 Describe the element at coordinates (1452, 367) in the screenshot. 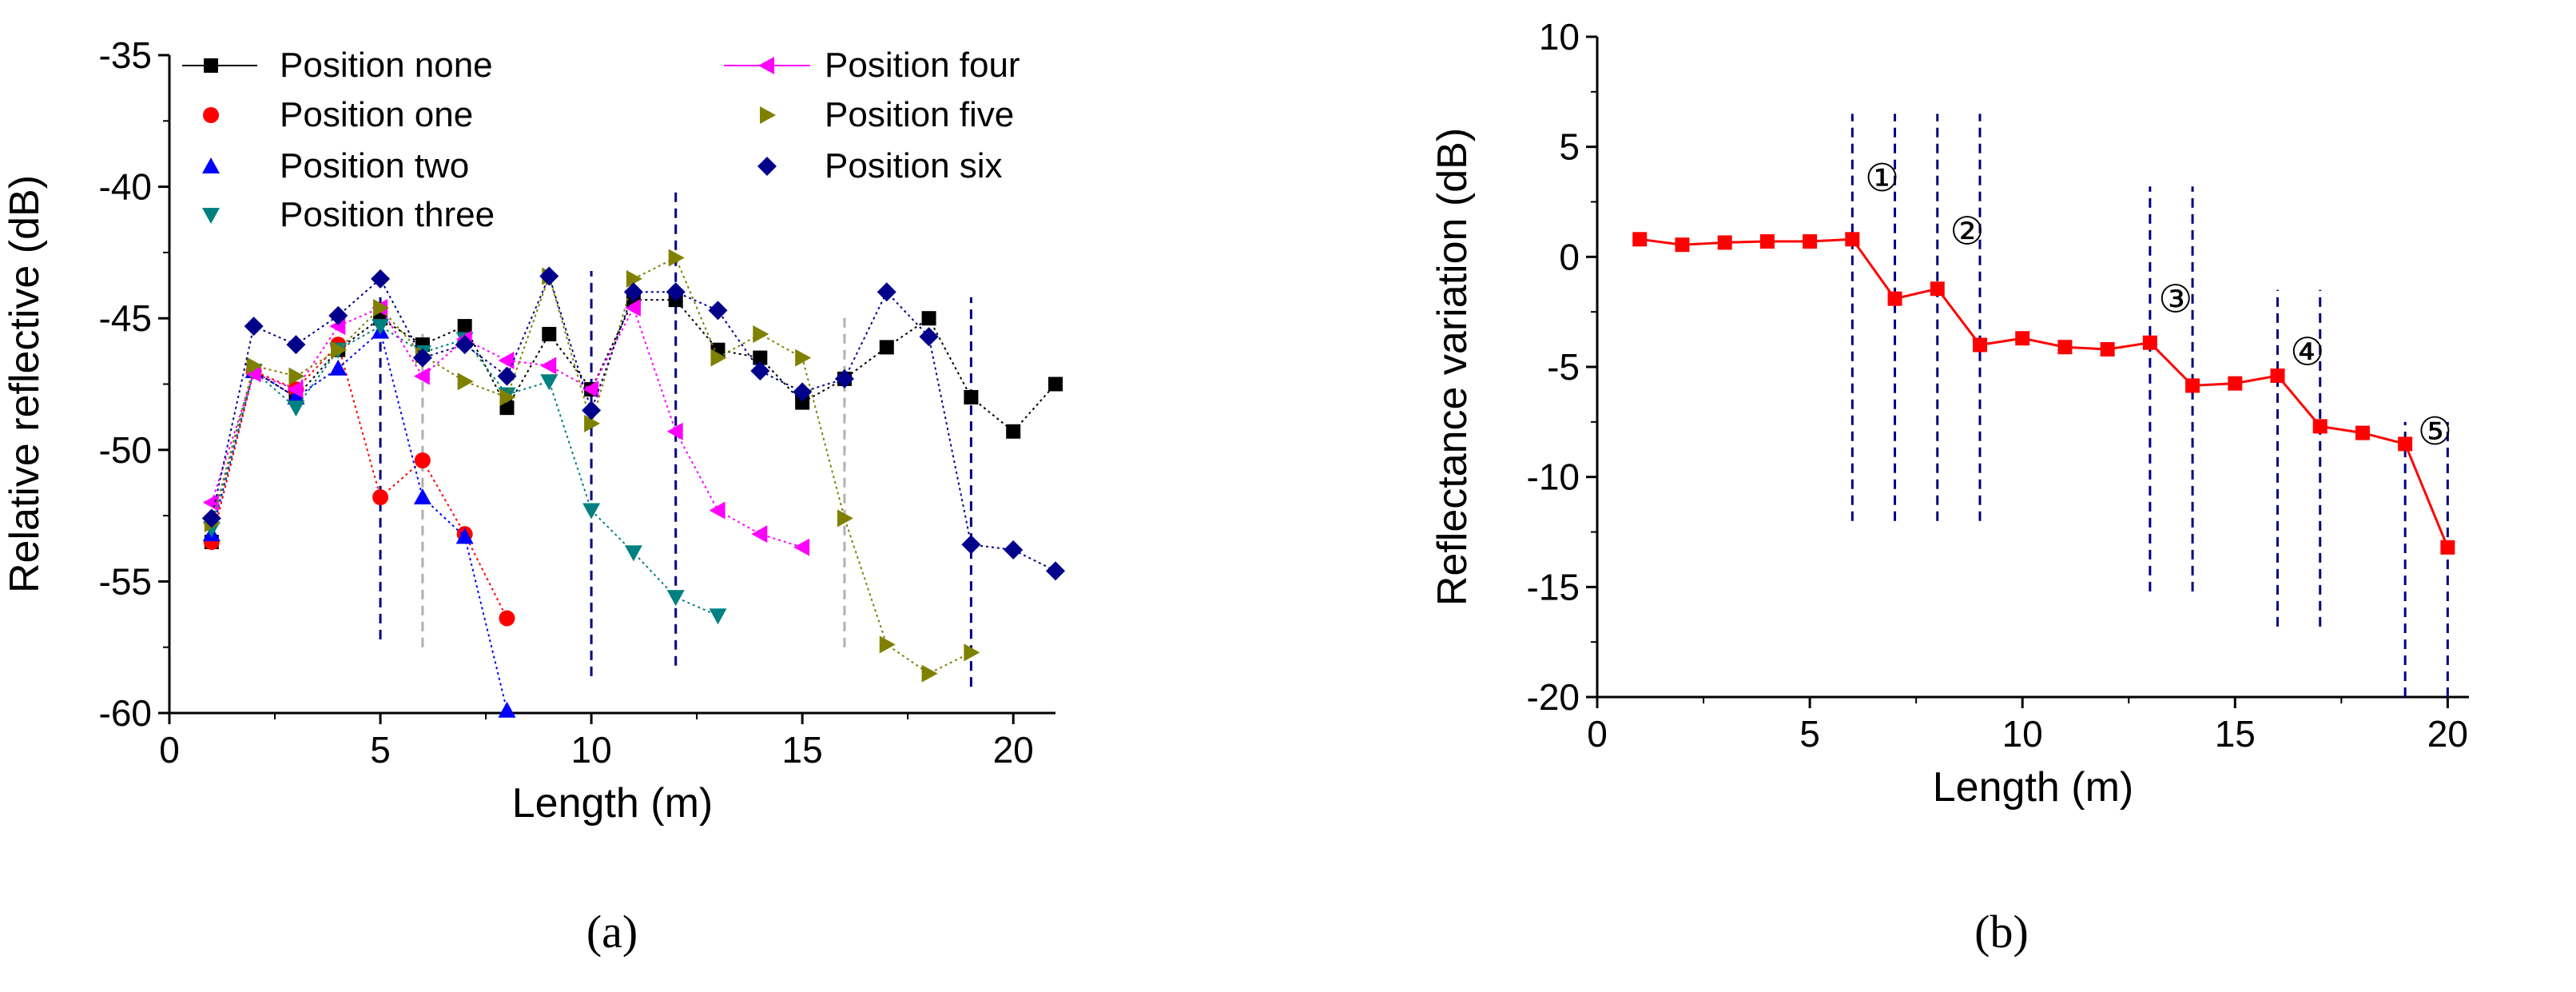

I see `y-axis-label: Reflectance variation (dB)` at that location.